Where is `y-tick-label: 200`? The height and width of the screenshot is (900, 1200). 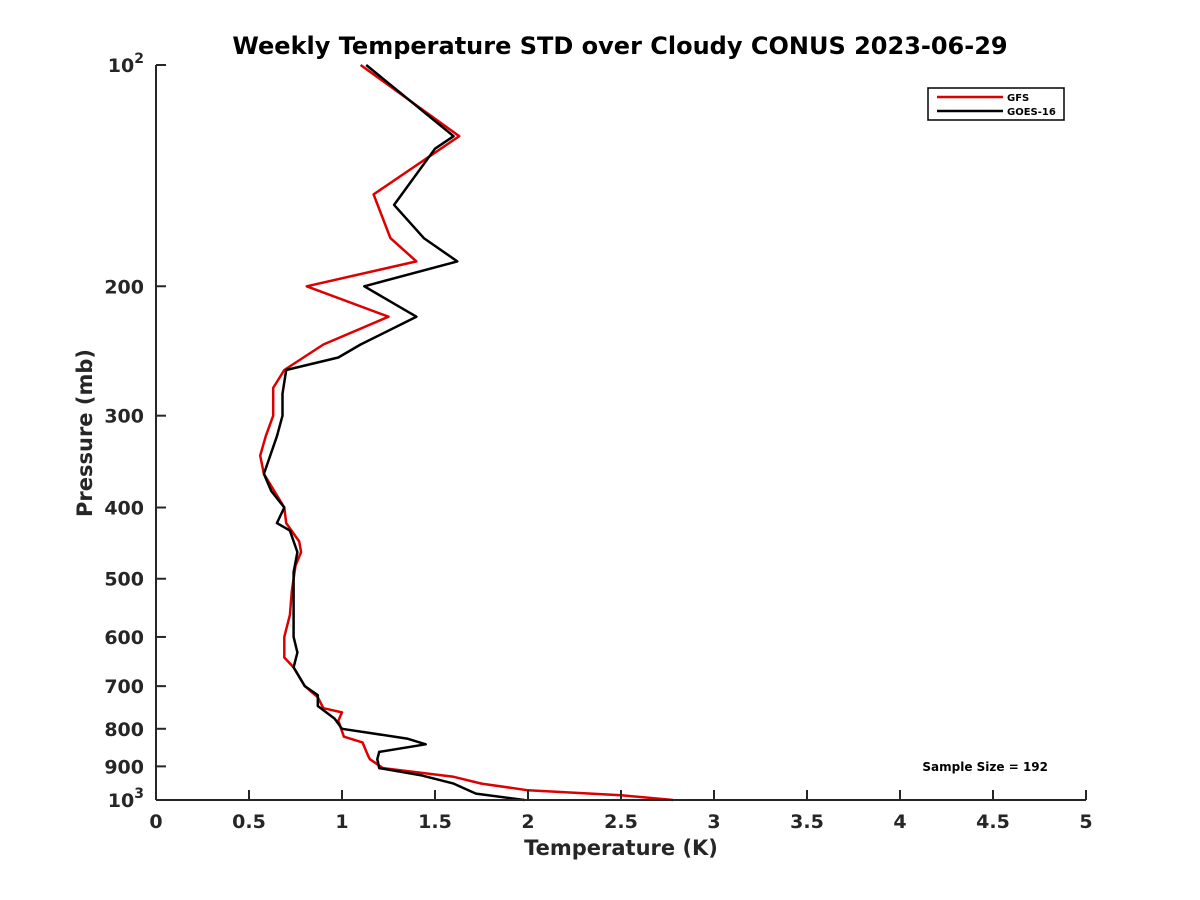 y-tick-label: 200 is located at coordinates (124, 287).